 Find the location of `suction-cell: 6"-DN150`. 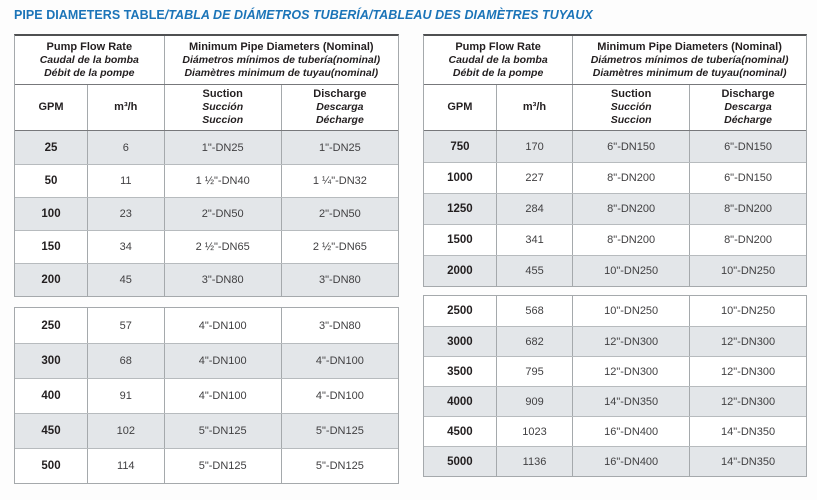

suction-cell: 6"-DN150 is located at coordinates (630, 146).